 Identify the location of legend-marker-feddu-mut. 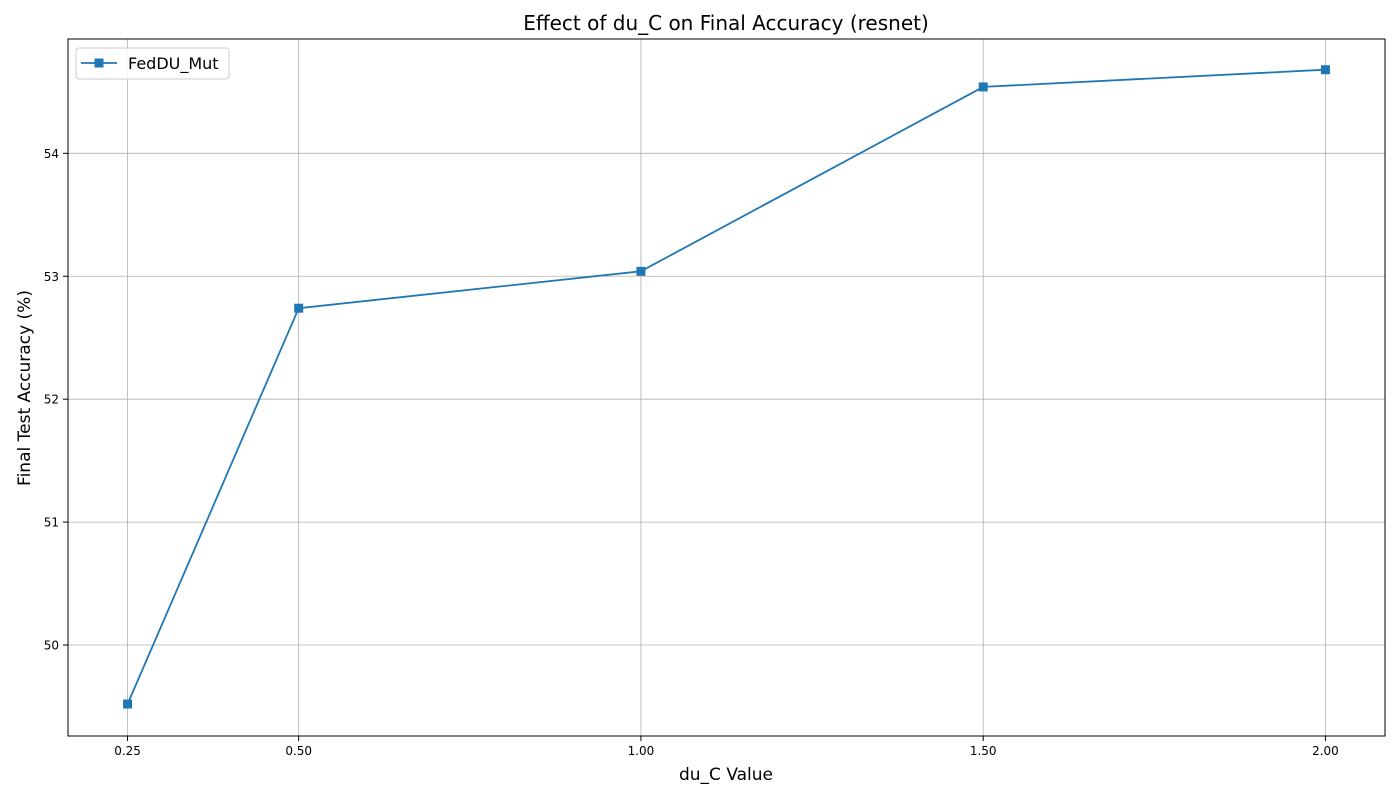
(99, 63).